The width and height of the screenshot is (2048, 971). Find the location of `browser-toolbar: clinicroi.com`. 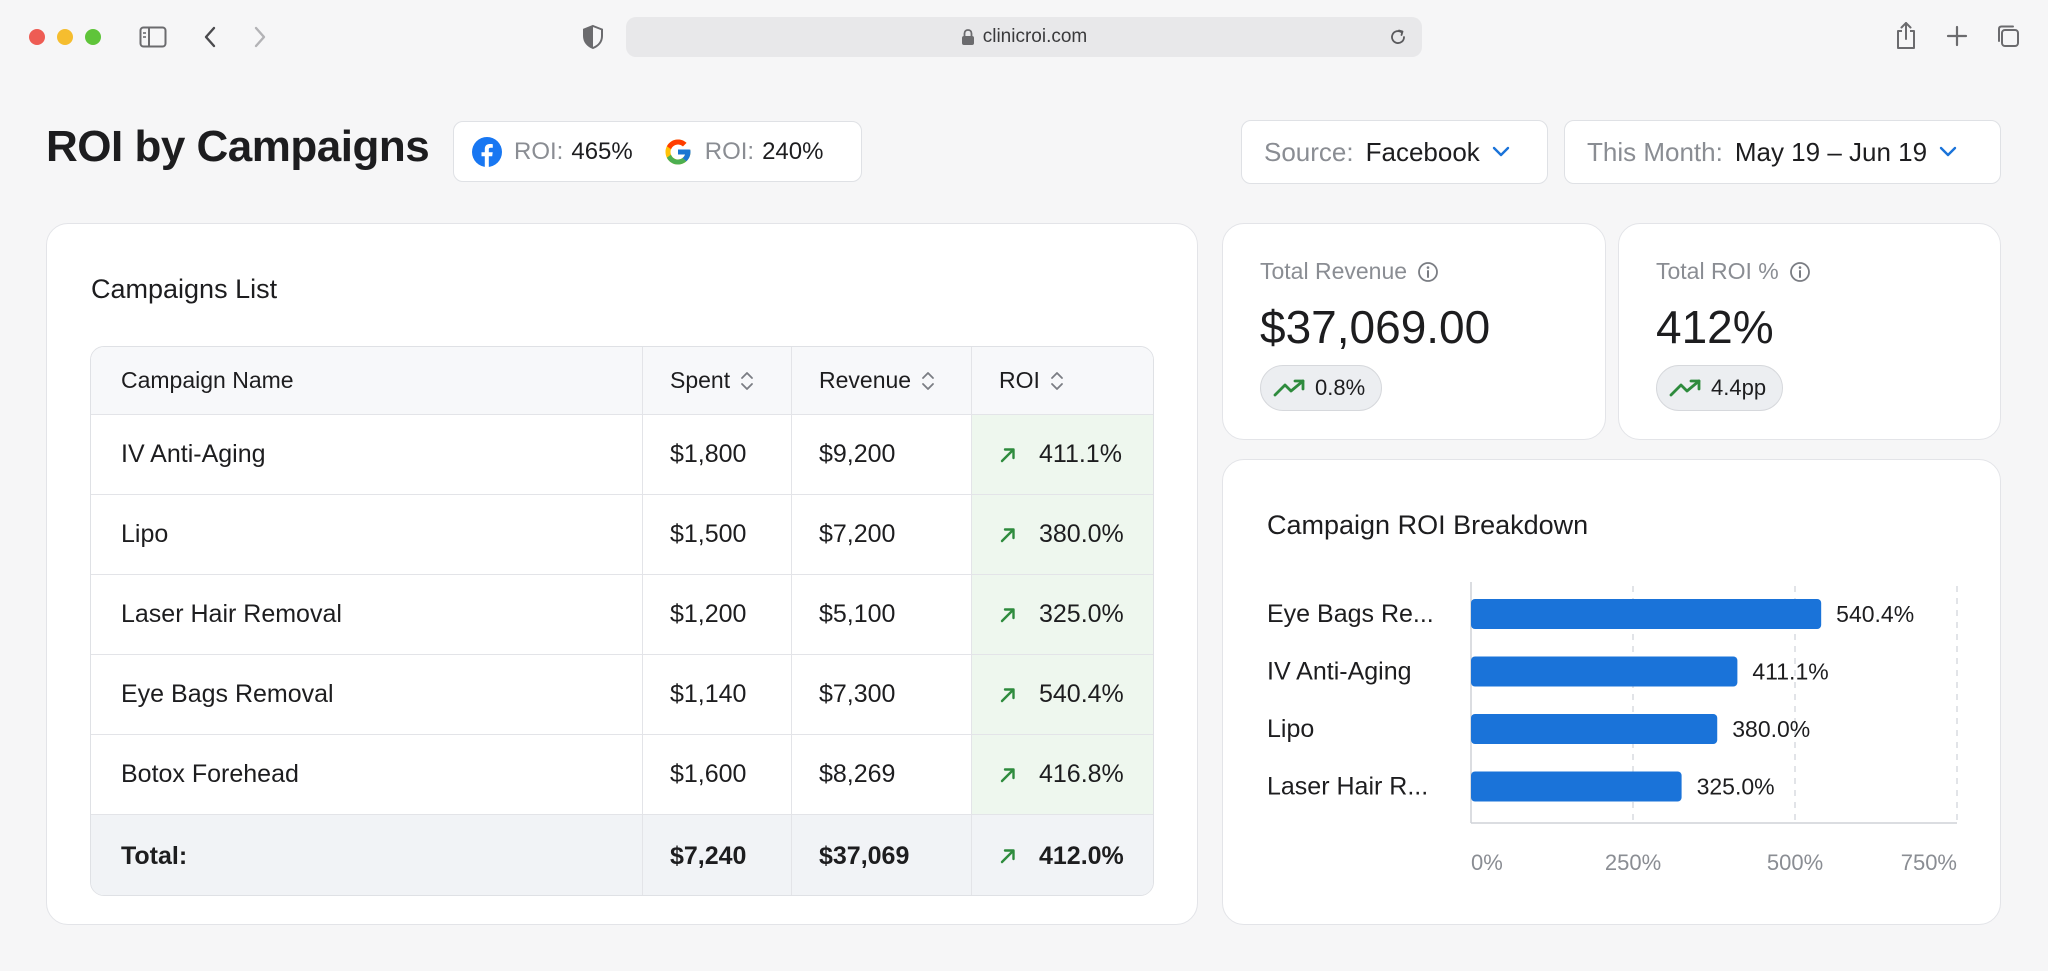

browser-toolbar: clinicroi.com is located at coordinates (1024, 37).